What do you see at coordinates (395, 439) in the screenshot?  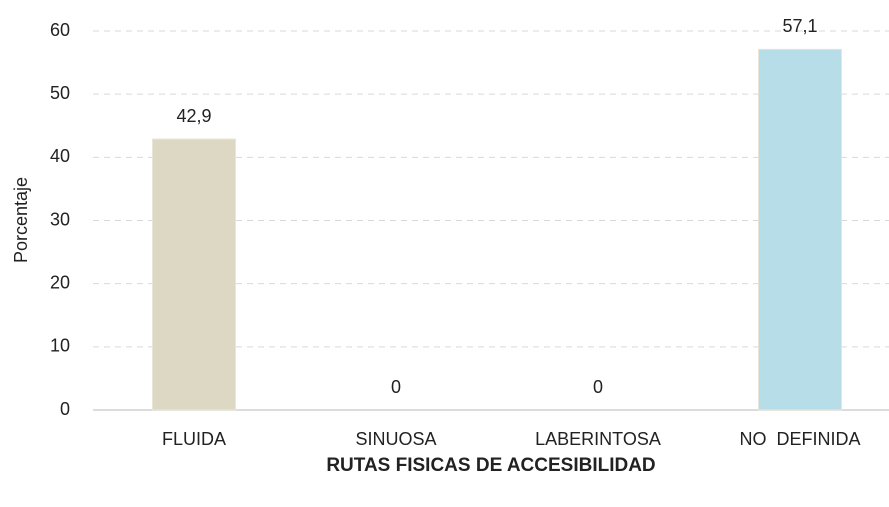 I see `x-tick-label: SINUOSA` at bounding box center [395, 439].